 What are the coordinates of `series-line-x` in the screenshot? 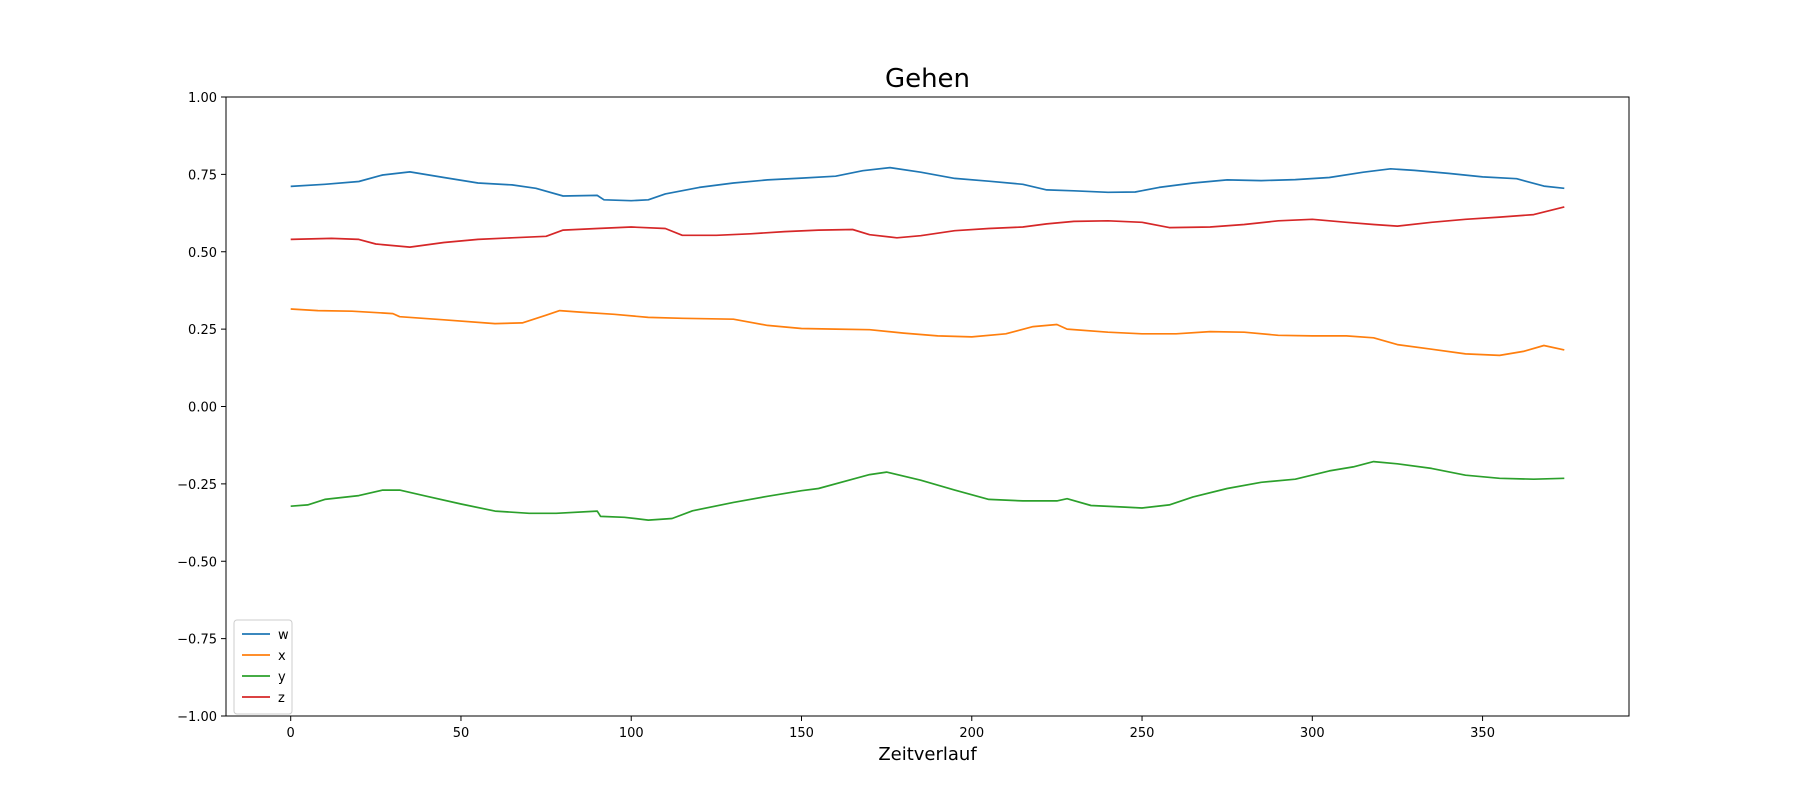 It's located at (927, 332).